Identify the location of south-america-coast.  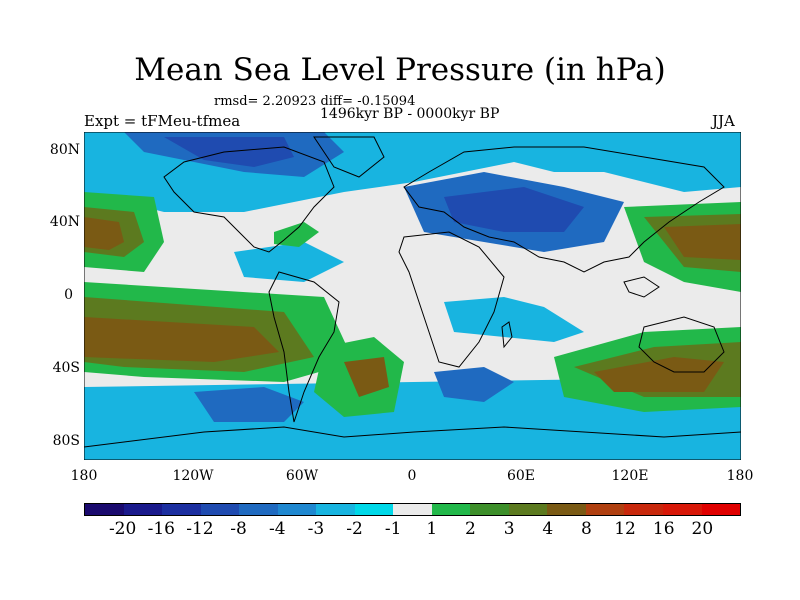
(304, 347).